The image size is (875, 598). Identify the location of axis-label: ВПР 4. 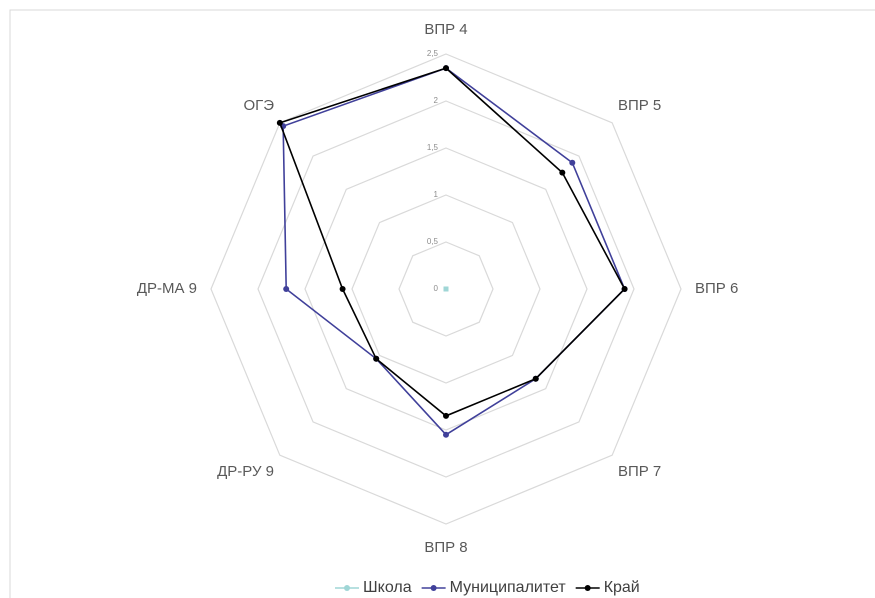
(445, 29).